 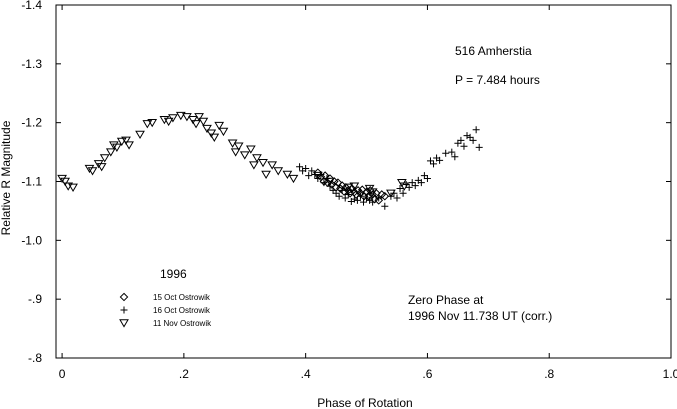 What do you see at coordinates (670, 374) in the screenshot?
I see `x-tick-label: 1.0` at bounding box center [670, 374].